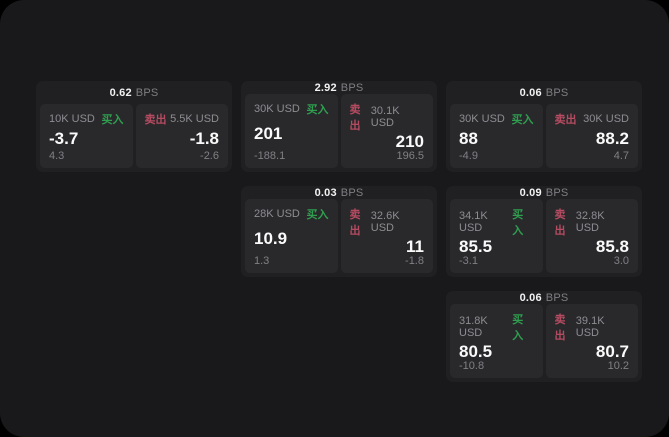 The width and height of the screenshot is (669, 437). What do you see at coordinates (591, 136) in the screenshot?
I see `sell-panel: 卖出 30K USD 88.2 4.7` at bounding box center [591, 136].